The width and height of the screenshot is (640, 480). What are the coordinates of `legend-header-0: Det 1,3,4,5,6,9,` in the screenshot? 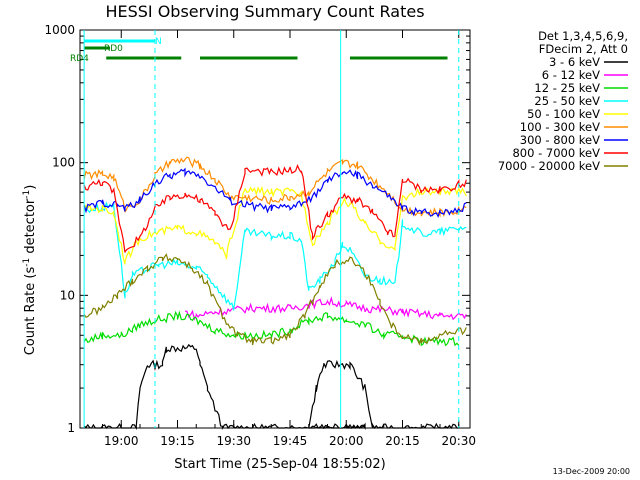 It's located at (583, 36).